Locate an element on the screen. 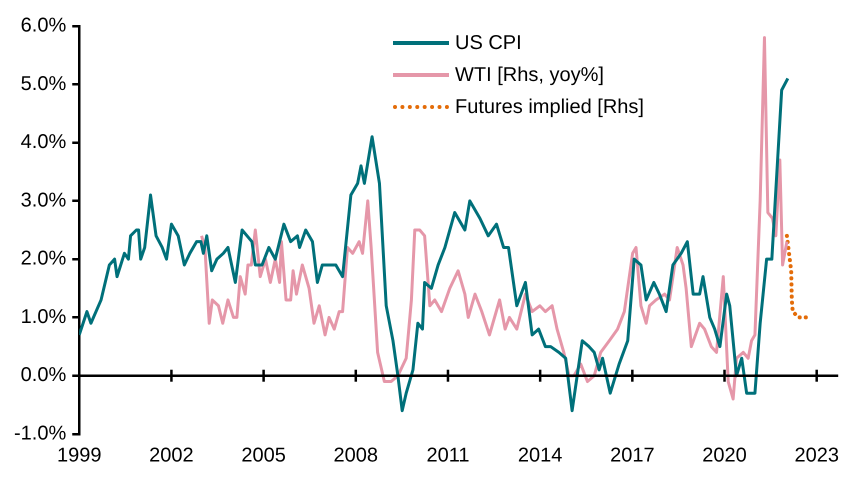 The width and height of the screenshot is (857, 485). x-tick-label: 2023 is located at coordinates (816, 455).